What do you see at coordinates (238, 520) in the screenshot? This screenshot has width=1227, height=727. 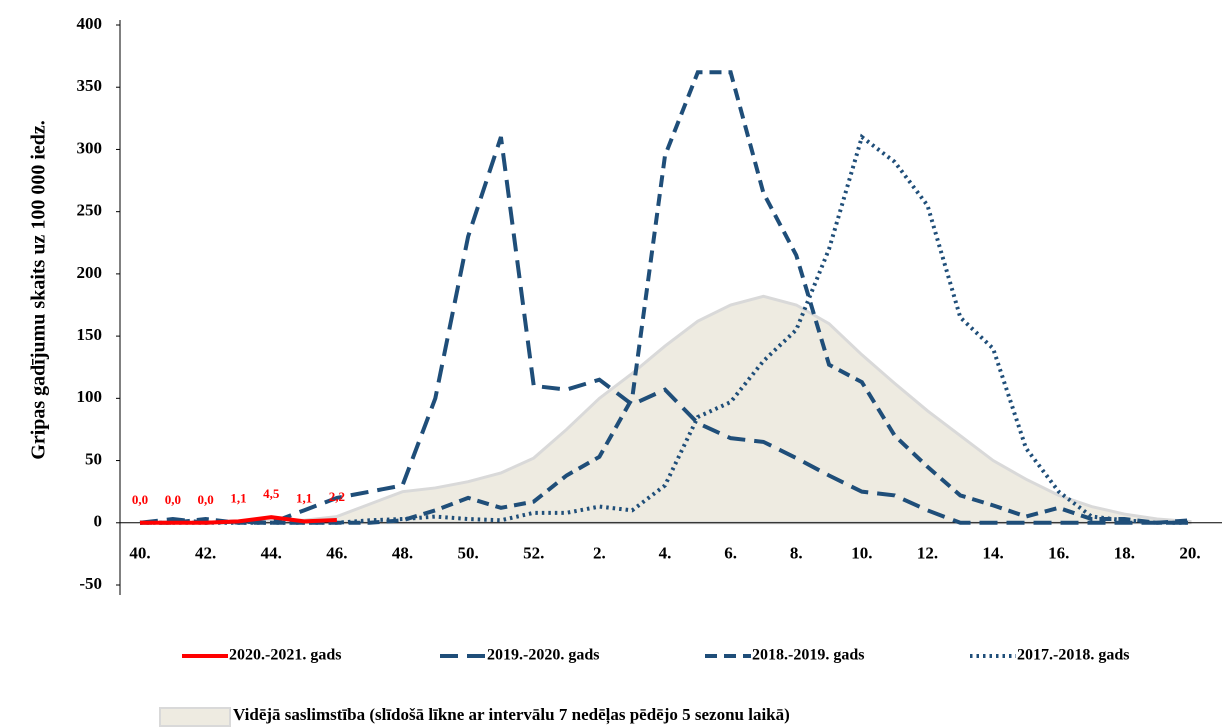 I see `series-line` at bounding box center [238, 520].